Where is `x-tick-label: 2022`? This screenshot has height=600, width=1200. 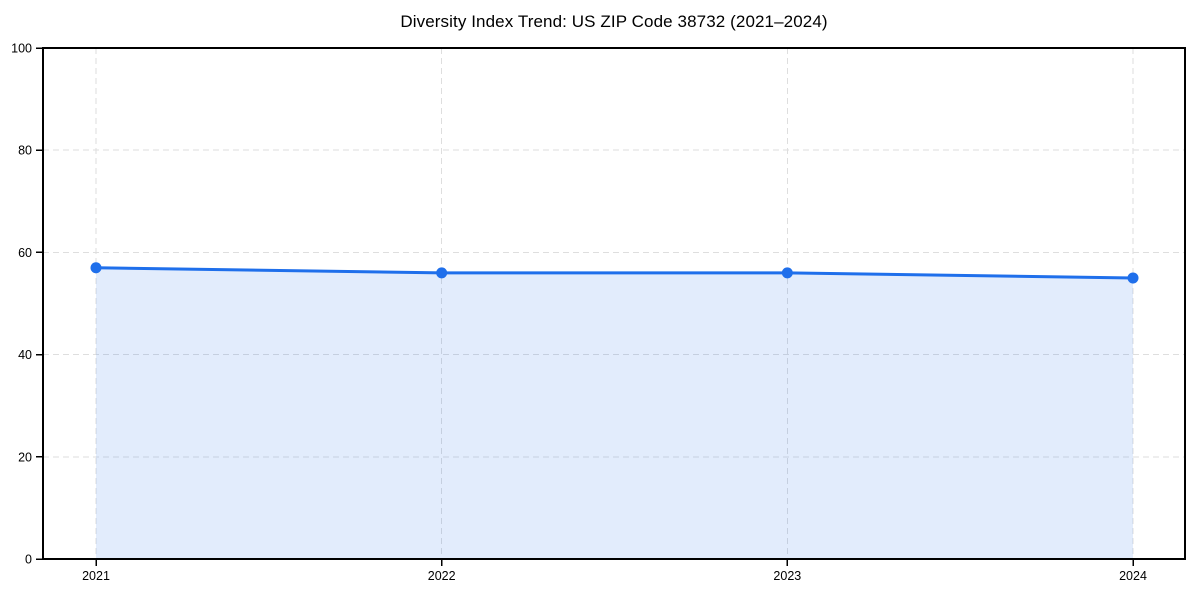 x-tick-label: 2022 is located at coordinates (442, 576).